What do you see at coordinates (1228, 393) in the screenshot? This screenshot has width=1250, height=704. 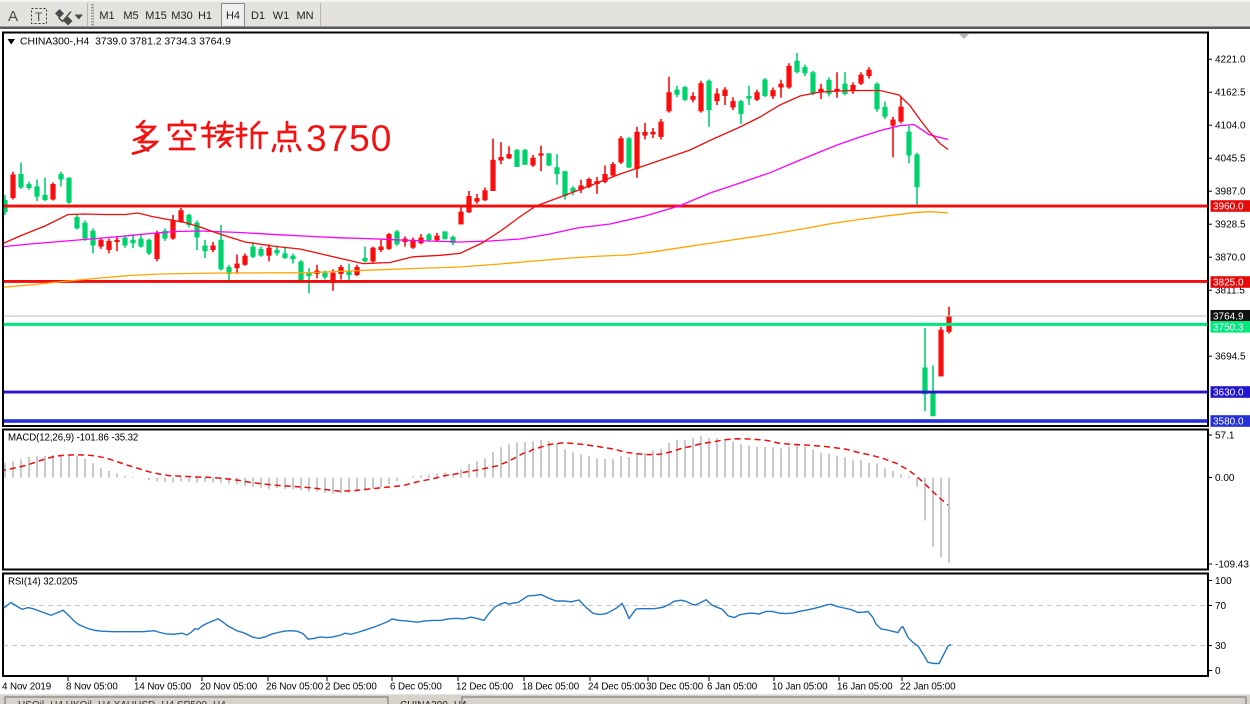 I see `svg-text: 3630.0` at bounding box center [1228, 393].